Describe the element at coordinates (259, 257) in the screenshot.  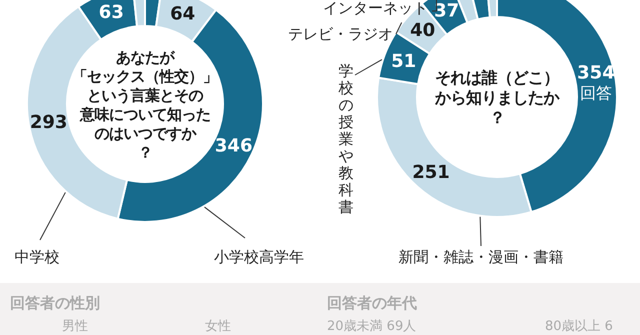
I see `slice-label: 小学校高学年` at that location.